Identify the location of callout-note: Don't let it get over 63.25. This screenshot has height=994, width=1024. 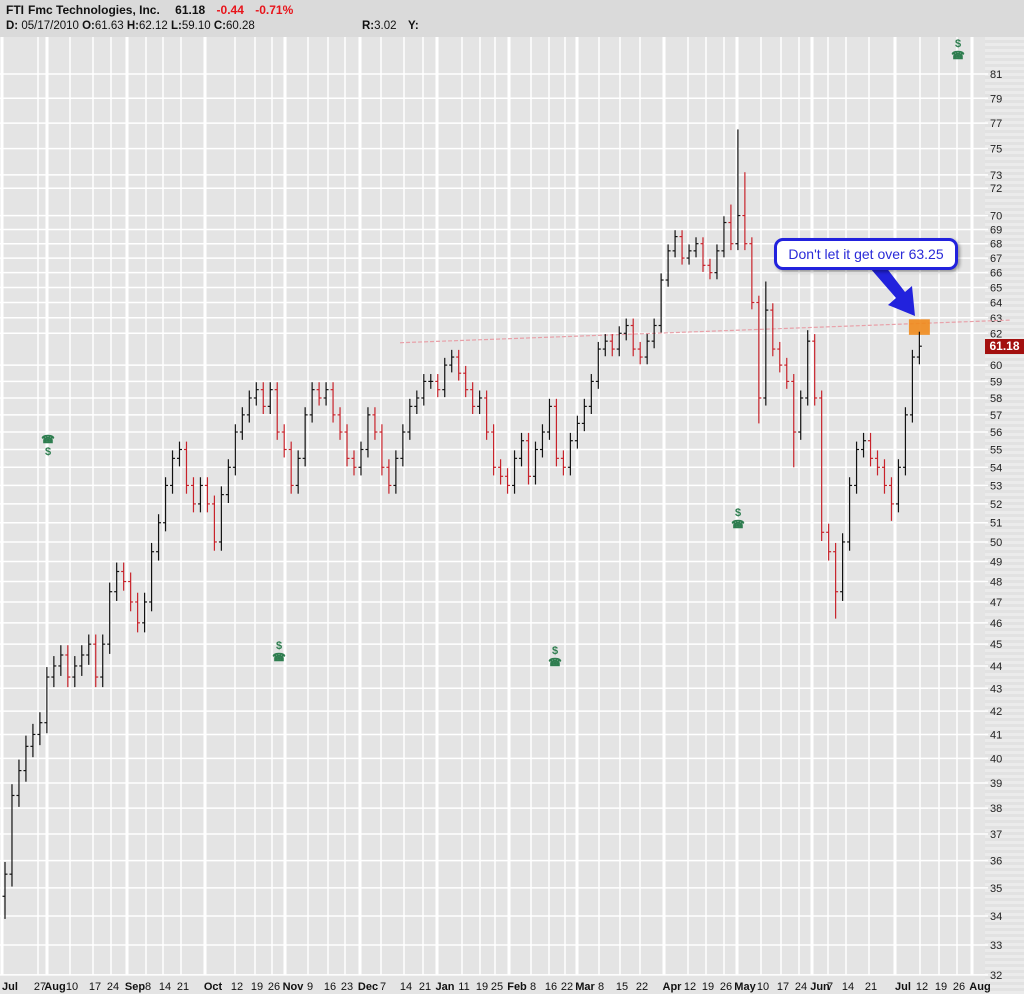
(866, 254).